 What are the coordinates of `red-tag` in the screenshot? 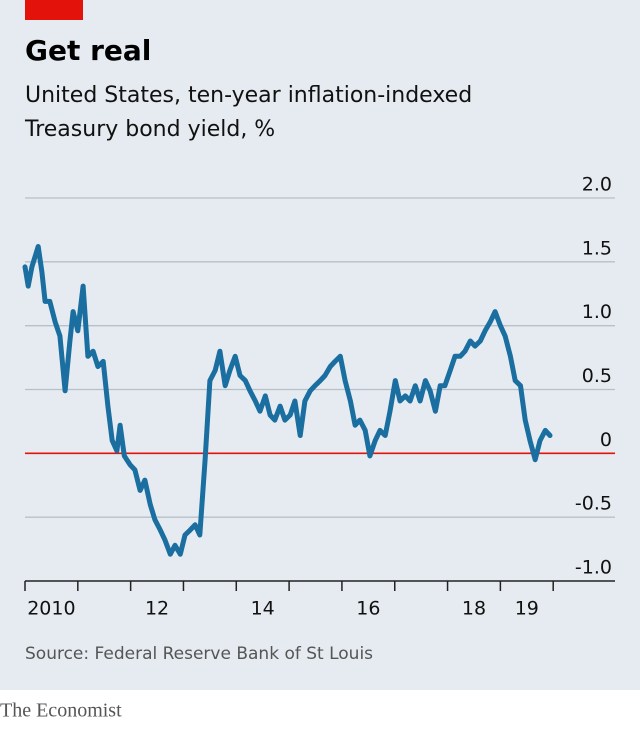 It's located at (54, 10).